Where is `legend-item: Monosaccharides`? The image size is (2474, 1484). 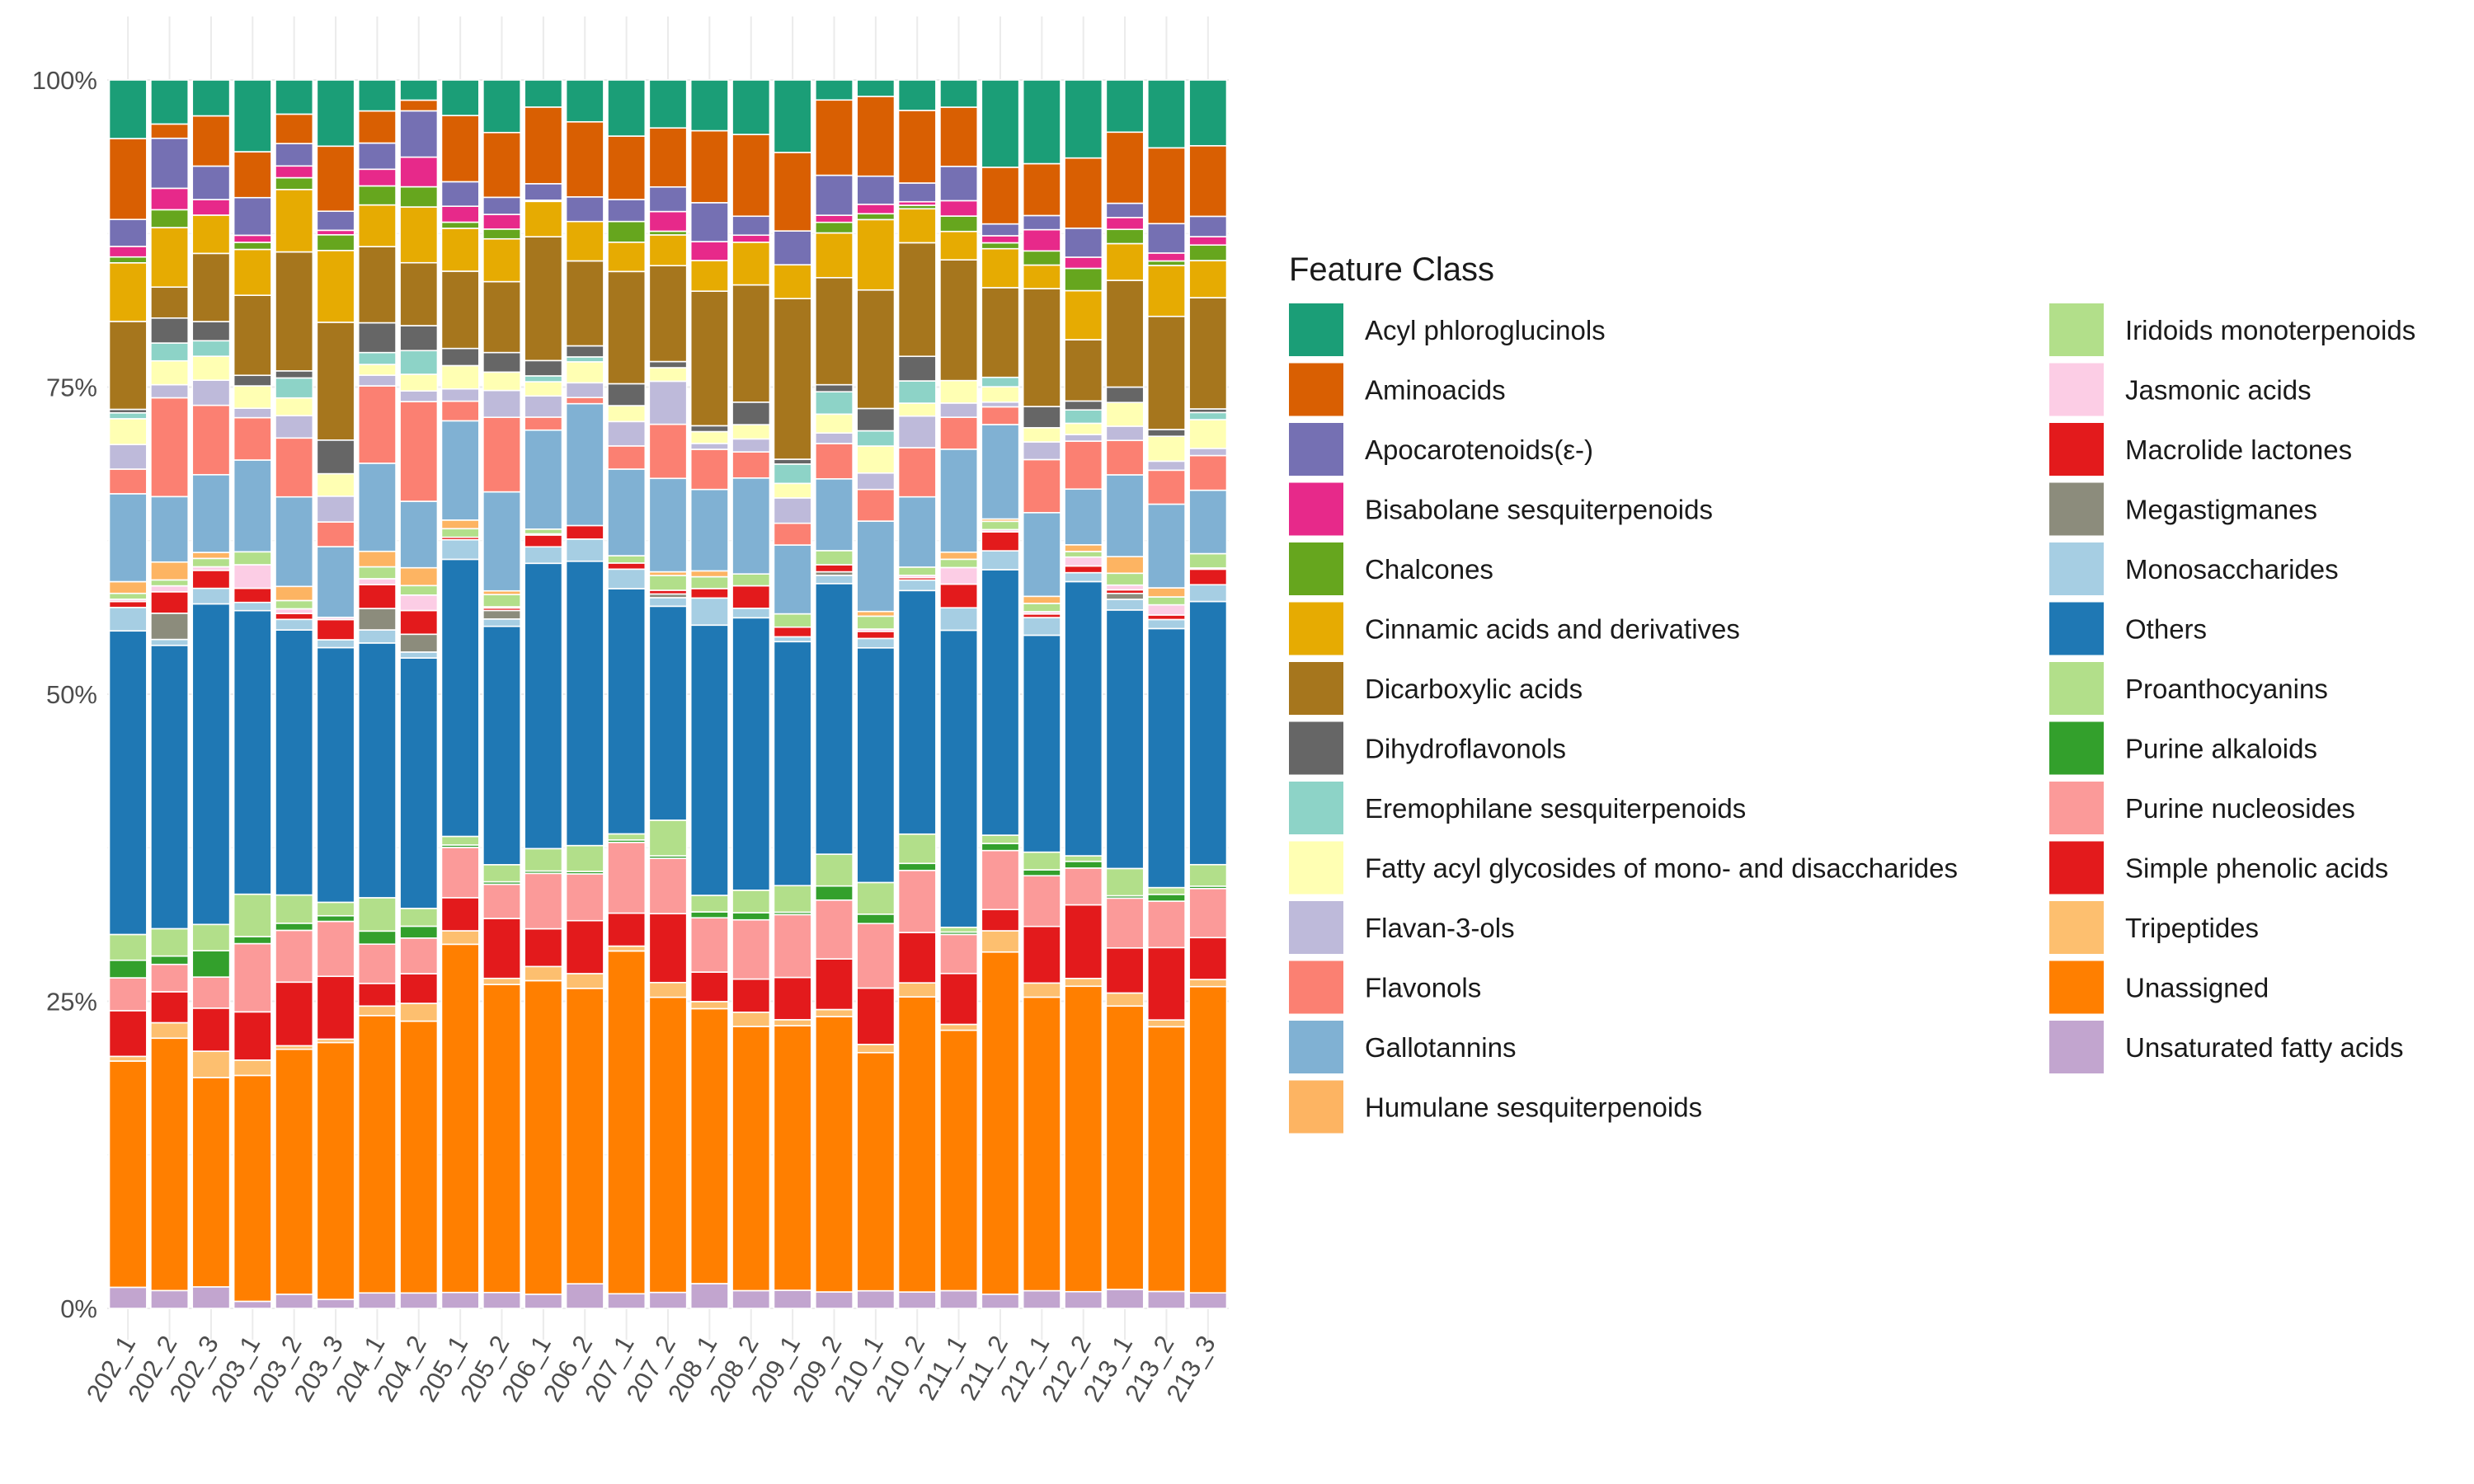
legend-item: Monosaccharides is located at coordinates (2194, 568).